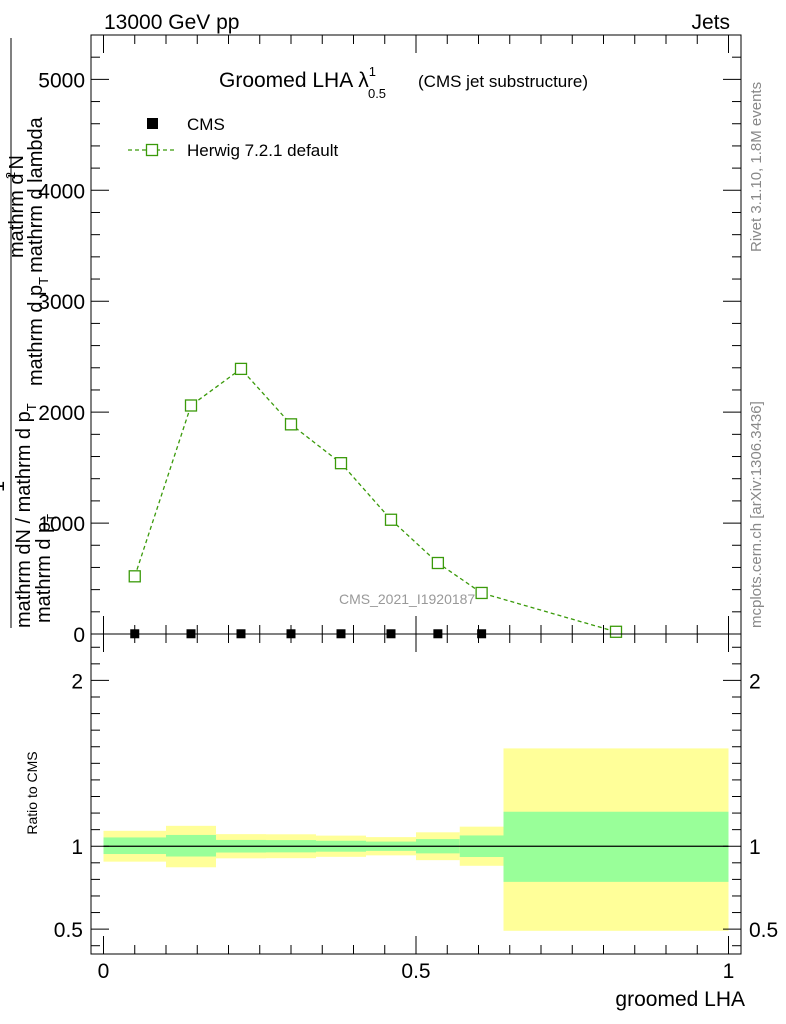 This screenshot has height=1024, width=786. I want to click on header-left: 13000 GeV pp, so click(171, 22).